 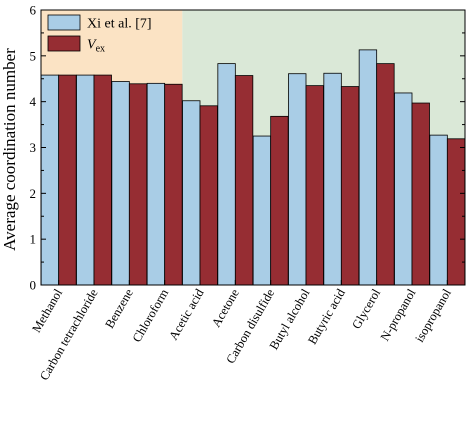 What do you see at coordinates (33, 239) in the screenshot?
I see `y-tick-label: 1` at bounding box center [33, 239].